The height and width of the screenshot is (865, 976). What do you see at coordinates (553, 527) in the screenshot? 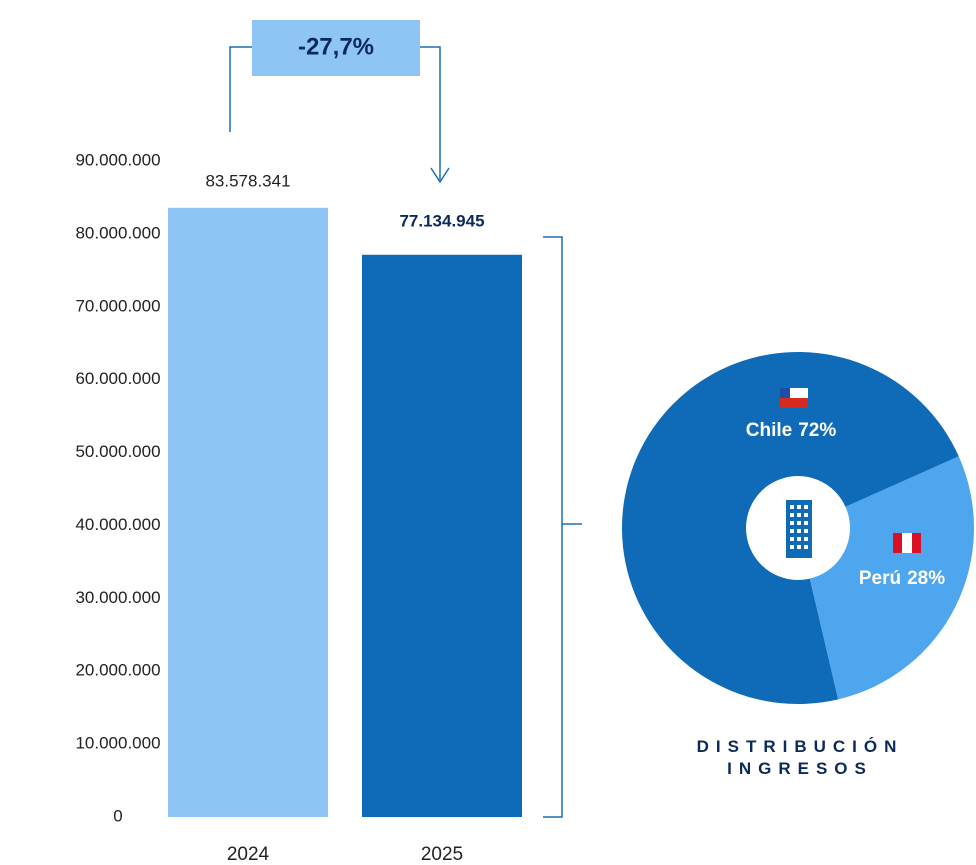
I see `bracket-bar` at bounding box center [553, 527].